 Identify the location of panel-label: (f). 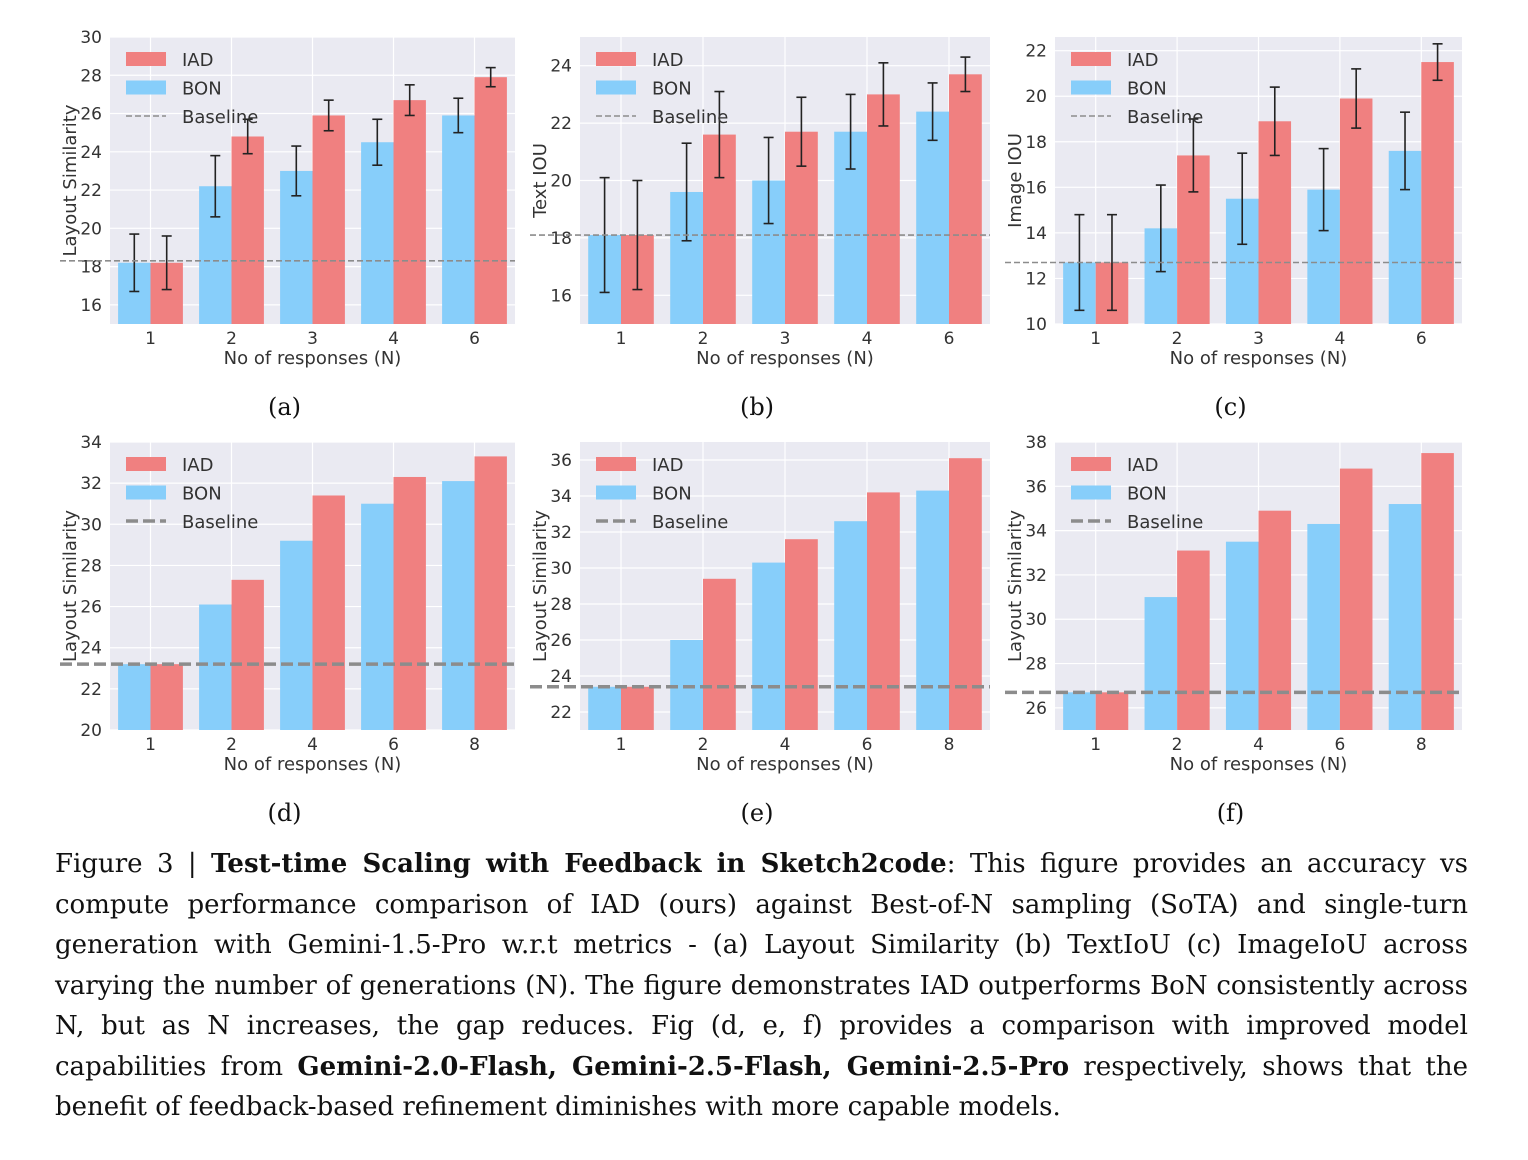
(1231, 813).